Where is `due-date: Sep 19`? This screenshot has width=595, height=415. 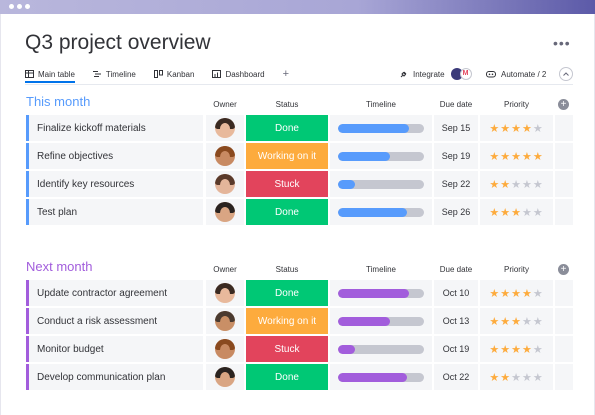
due-date: Sep 19 is located at coordinates (456, 156).